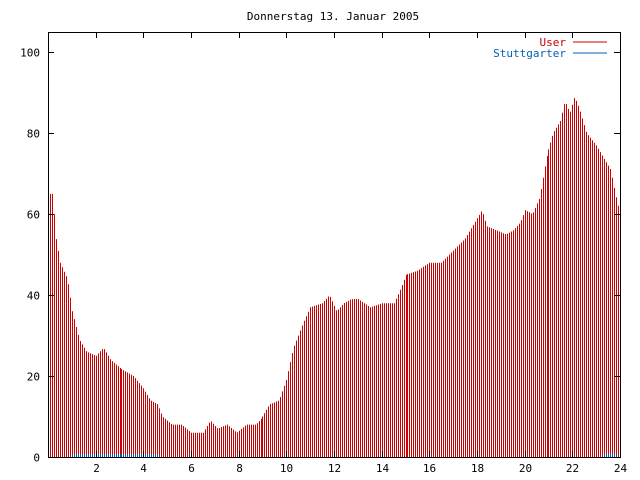 This screenshot has height=480, width=640. I want to click on x-tick-label: 14, so click(383, 468).